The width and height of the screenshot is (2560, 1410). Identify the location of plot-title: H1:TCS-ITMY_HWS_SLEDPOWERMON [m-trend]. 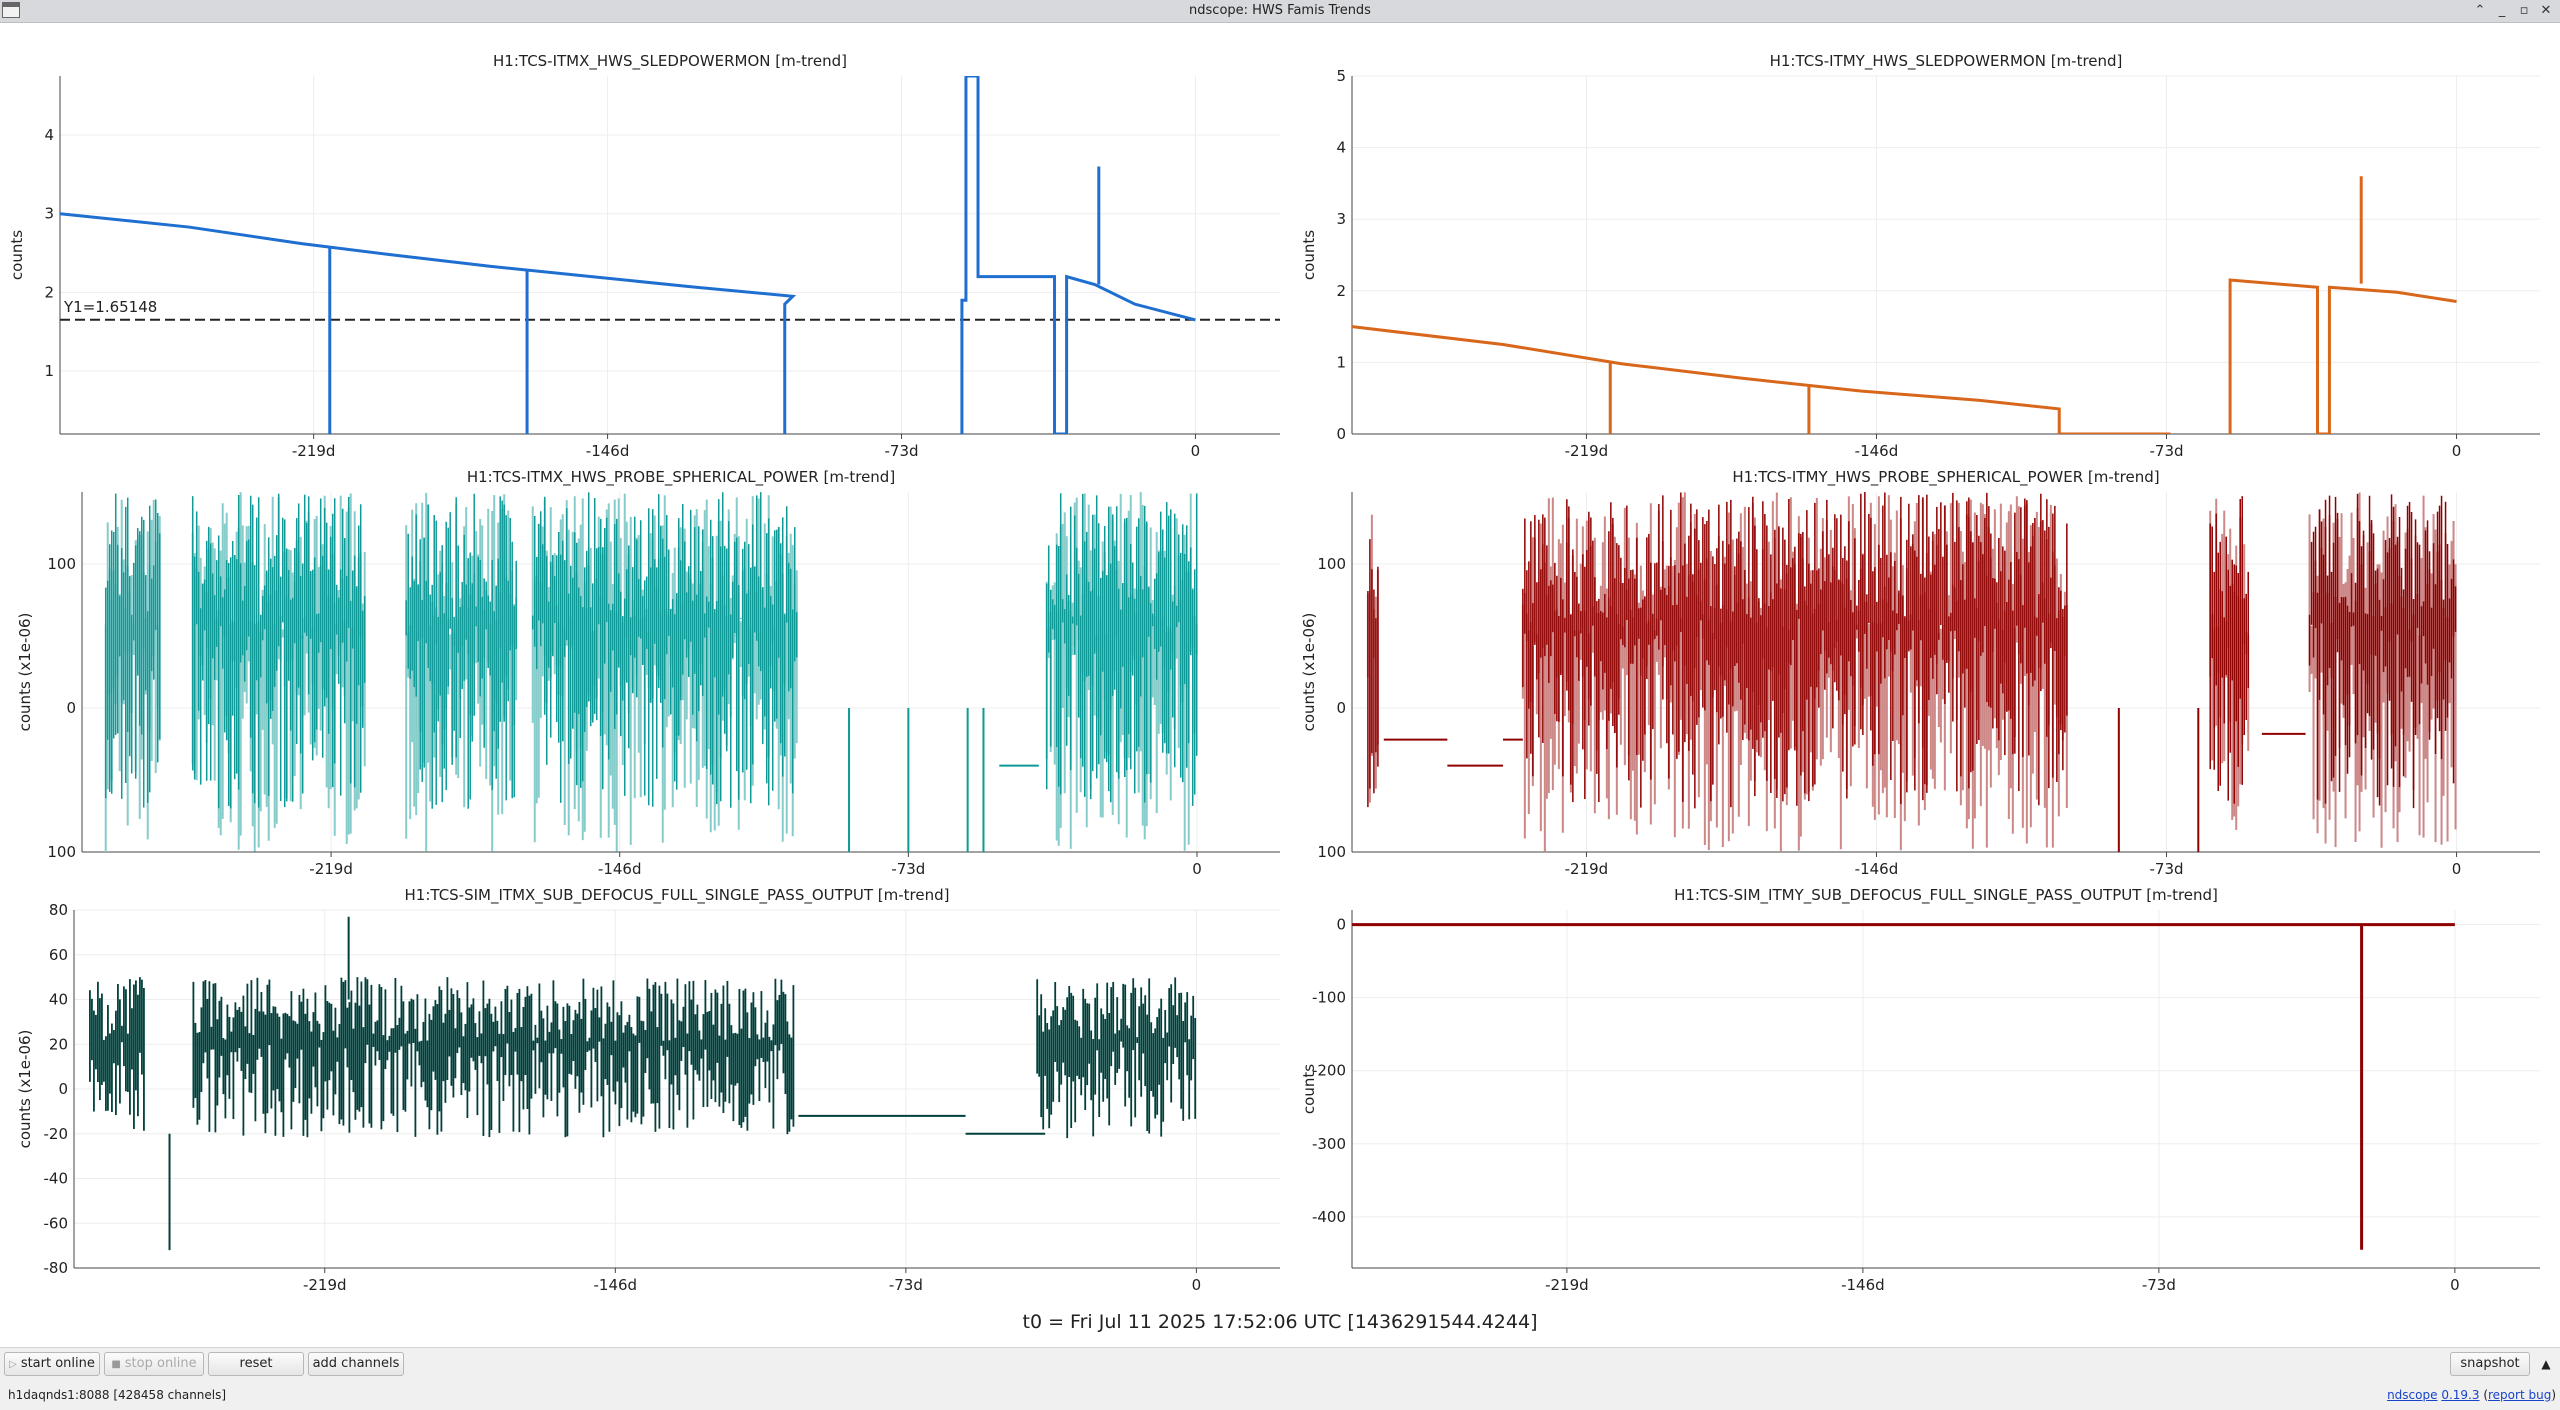
(1946, 61).